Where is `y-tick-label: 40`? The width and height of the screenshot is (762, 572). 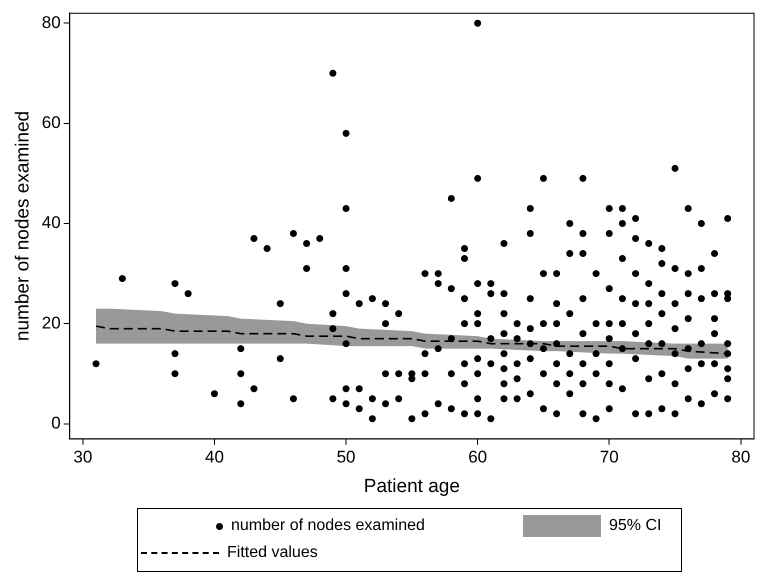 y-tick-label: 40 is located at coordinates (51, 222).